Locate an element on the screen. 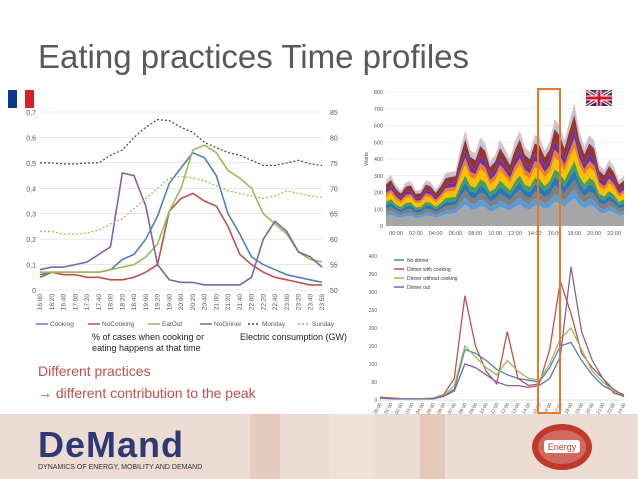  x-tick-label: 22:20 is located at coordinates (263, 302).